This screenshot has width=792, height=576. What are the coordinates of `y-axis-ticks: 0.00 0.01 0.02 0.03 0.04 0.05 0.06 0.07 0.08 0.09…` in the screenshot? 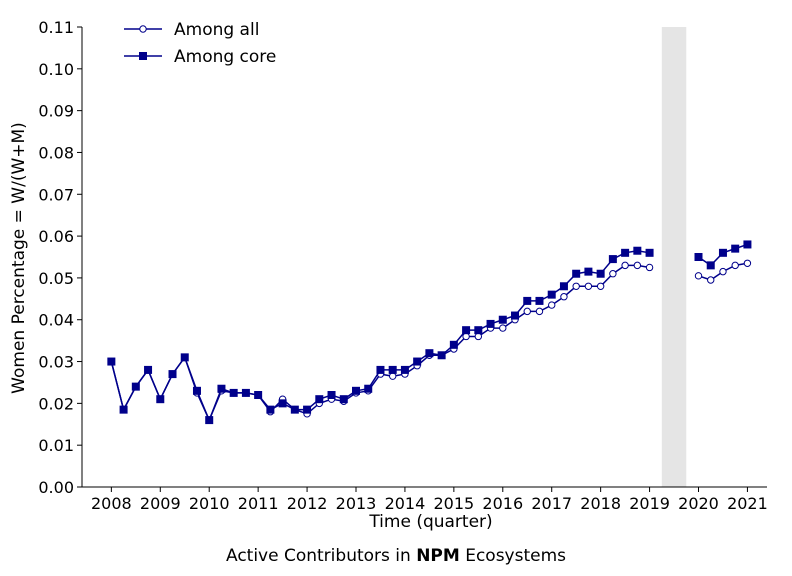 It's located at (60, 257).